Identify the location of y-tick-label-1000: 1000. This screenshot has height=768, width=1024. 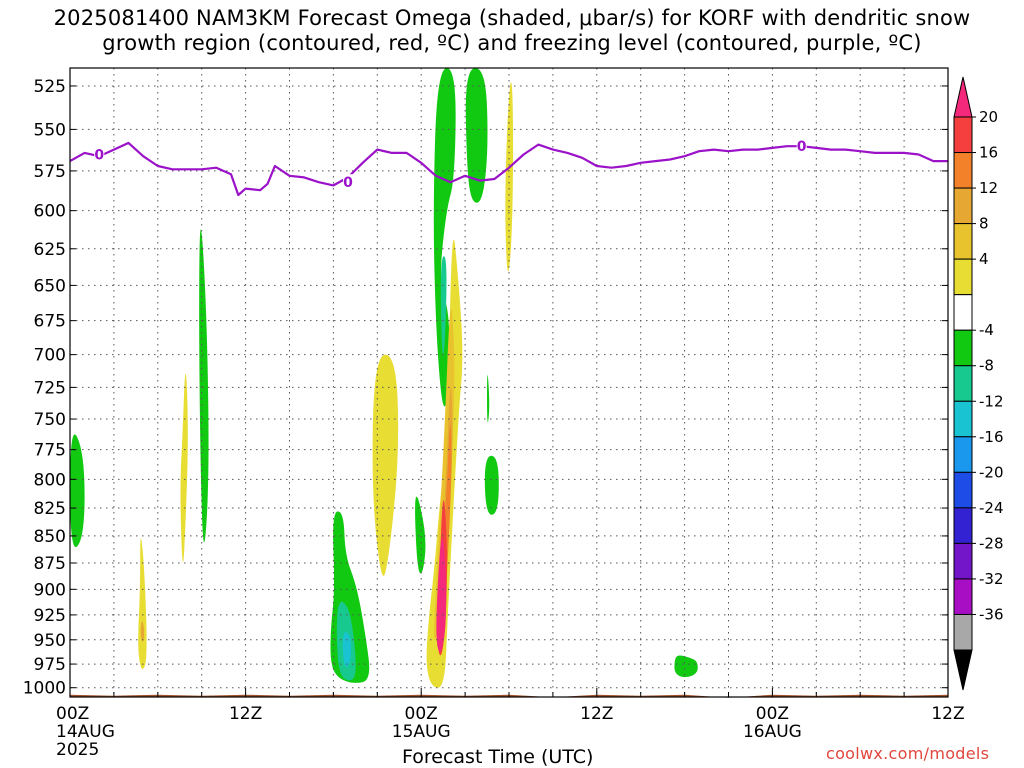
(44, 689).